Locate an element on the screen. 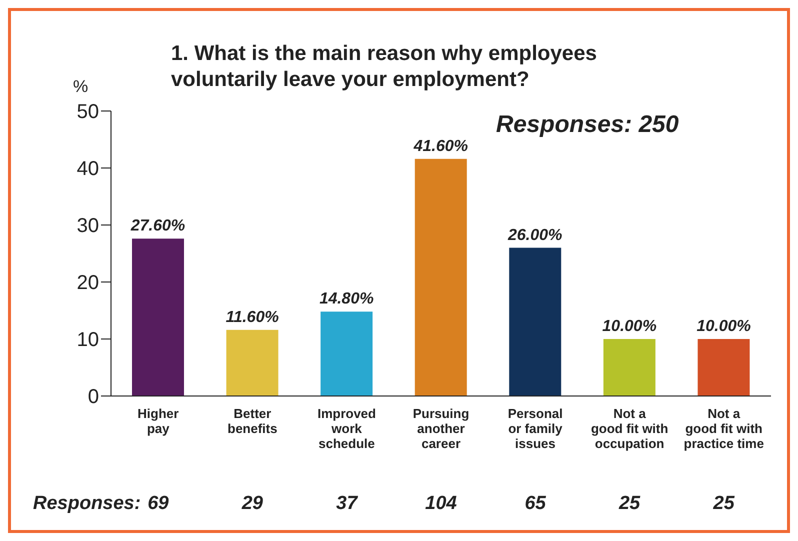  data-label: 26.00% is located at coordinates (534, 235).